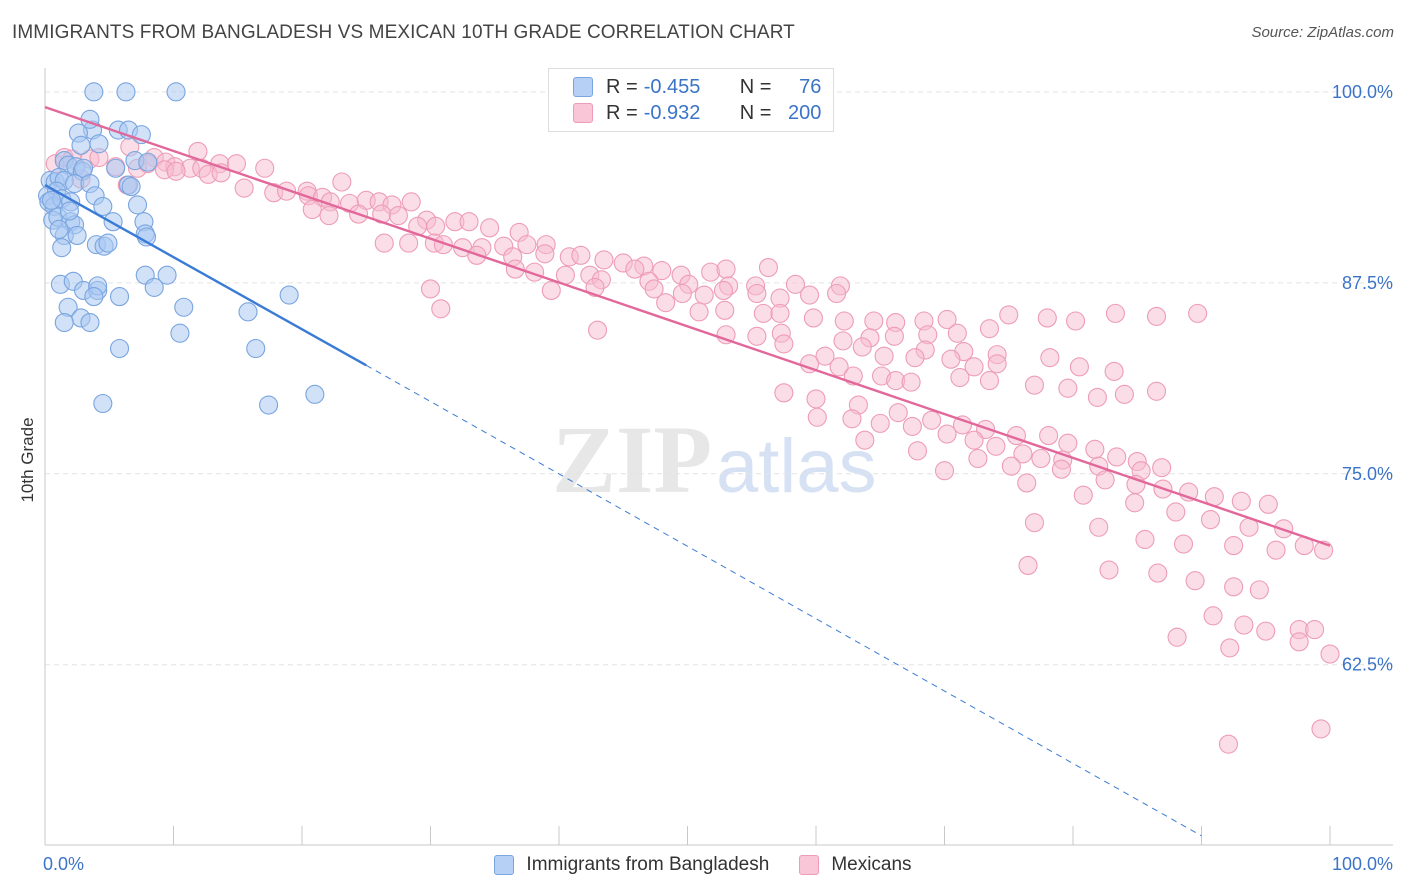 The width and height of the screenshot is (1406, 892). I want to click on legend-label: Mexicans, so click(871, 864).